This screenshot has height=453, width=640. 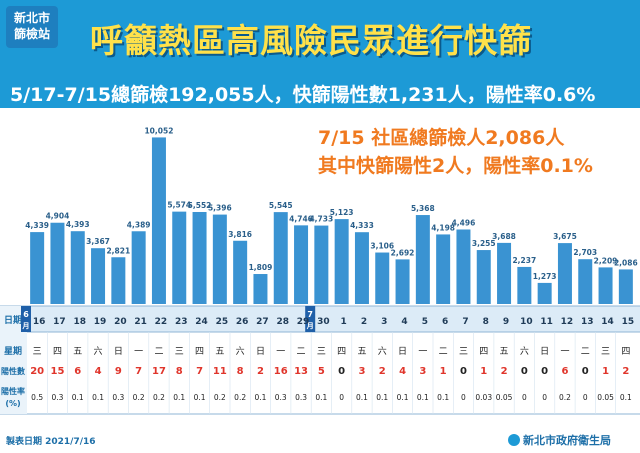 What do you see at coordinates (161, 322) in the screenshot?
I see `x-tick-label: 22` at bounding box center [161, 322].